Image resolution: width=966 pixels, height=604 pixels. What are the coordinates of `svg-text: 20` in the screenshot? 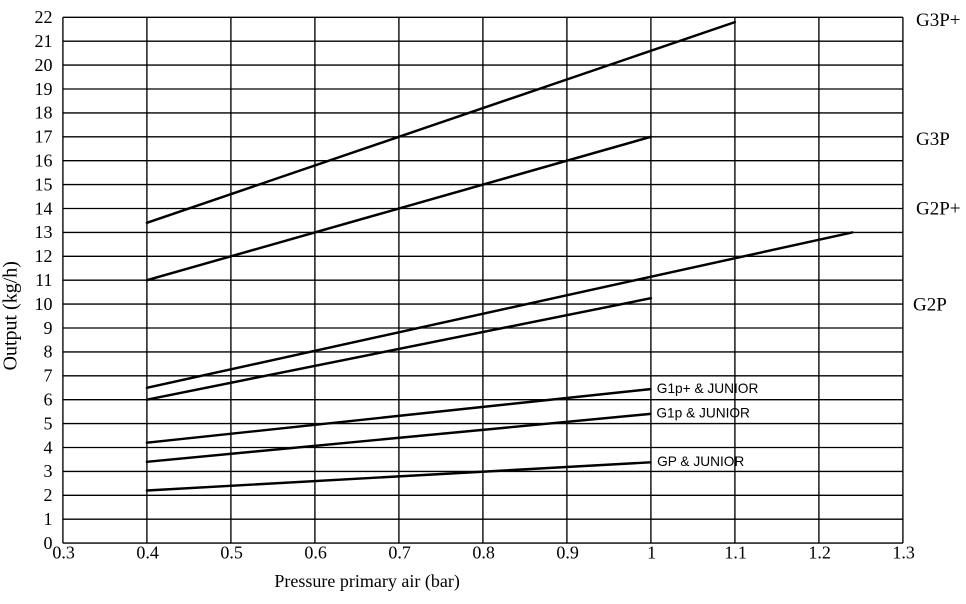 It's located at (44, 65).